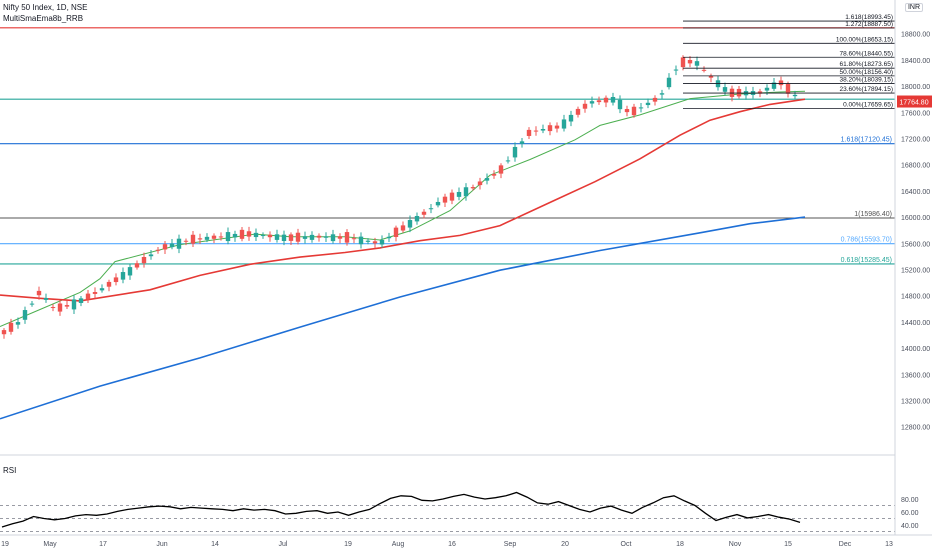 This screenshot has width=932, height=550. What do you see at coordinates (867, 89) in the screenshot?
I see `fib-level-label: 23.60%(17894.15)` at bounding box center [867, 89].